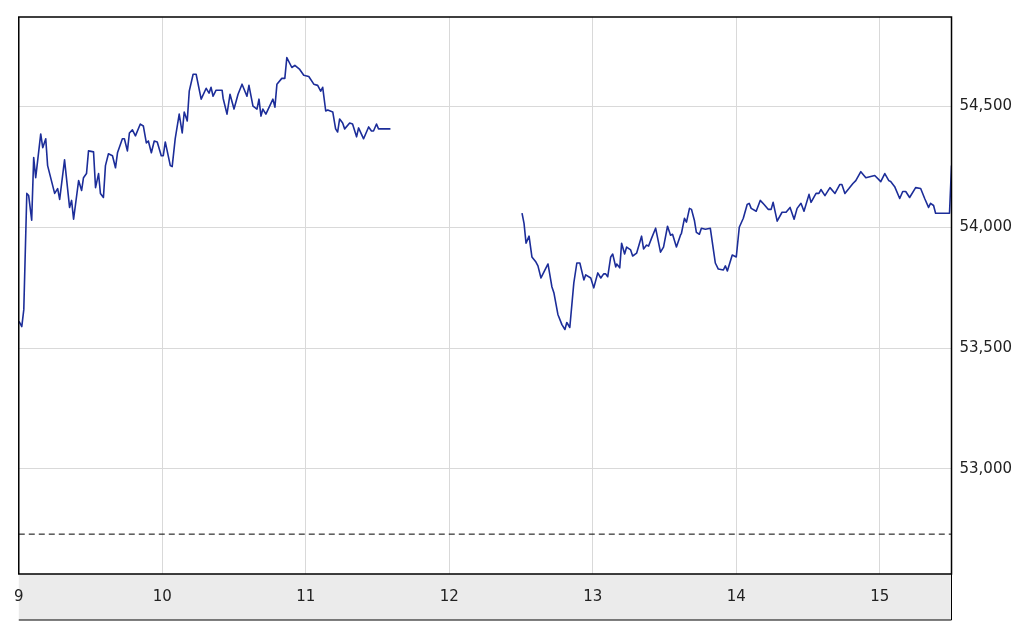 This screenshot has height=628, width=1024. Describe the element at coordinates (449, 595) in the screenshot. I see `x-tick-label: 12` at that location.